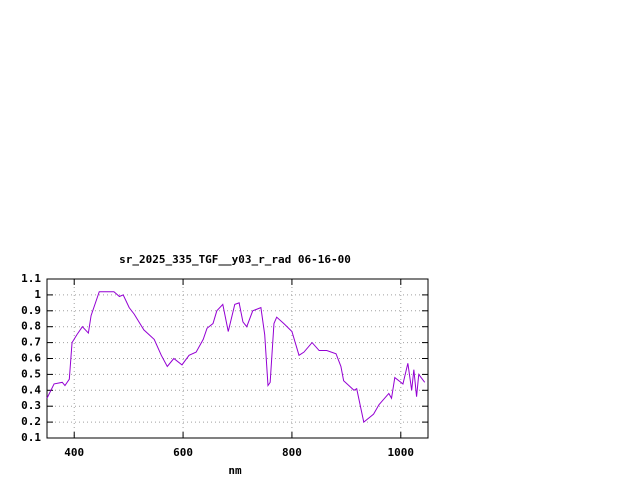 The image size is (640, 480). Describe the element at coordinates (37, 294) in the screenshot. I see `y-tick-label: 1` at that location.